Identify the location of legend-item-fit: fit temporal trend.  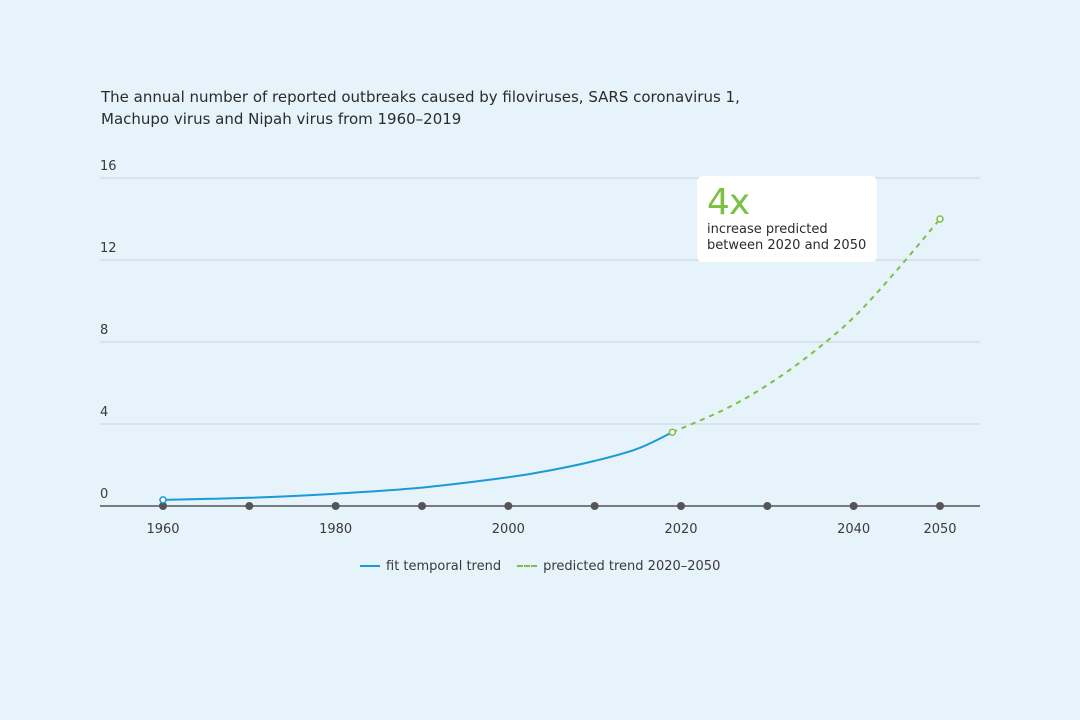
(430, 566).